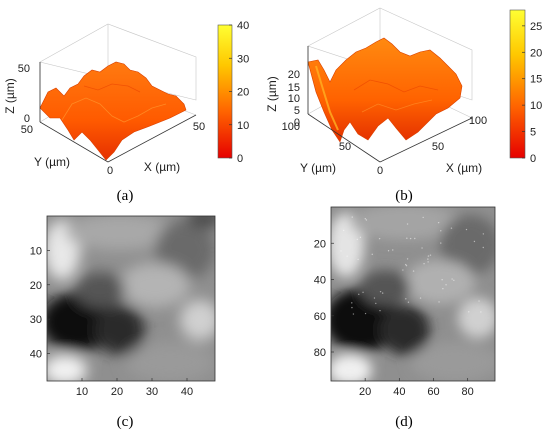 The width and height of the screenshot is (550, 438). Describe the element at coordinates (385, 90) in the screenshot. I see `surface-b` at that location.